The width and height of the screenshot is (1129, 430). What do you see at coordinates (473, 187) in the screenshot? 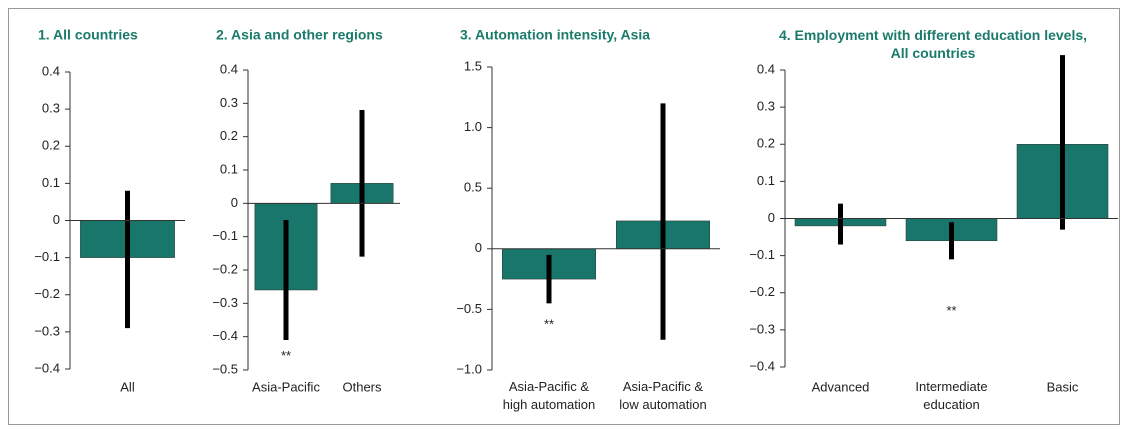
I see `y-tick-label: 0.5` at bounding box center [473, 187].